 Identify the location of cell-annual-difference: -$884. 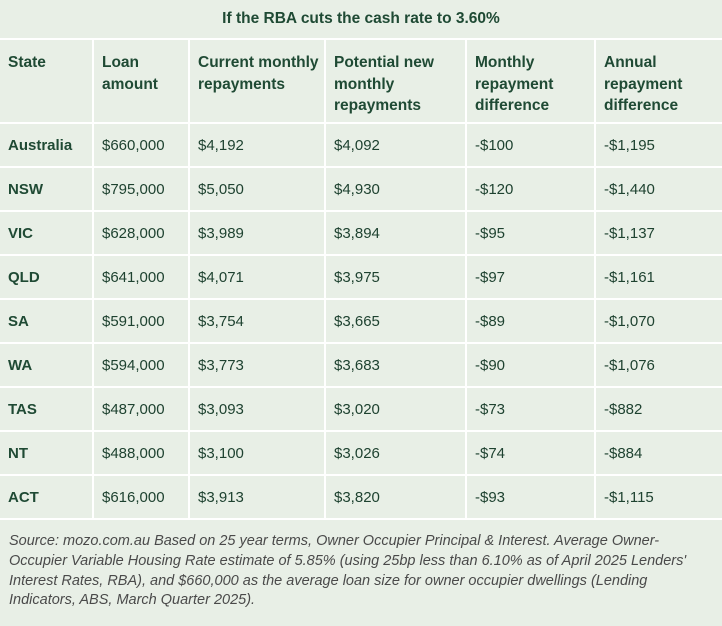
(659, 454).